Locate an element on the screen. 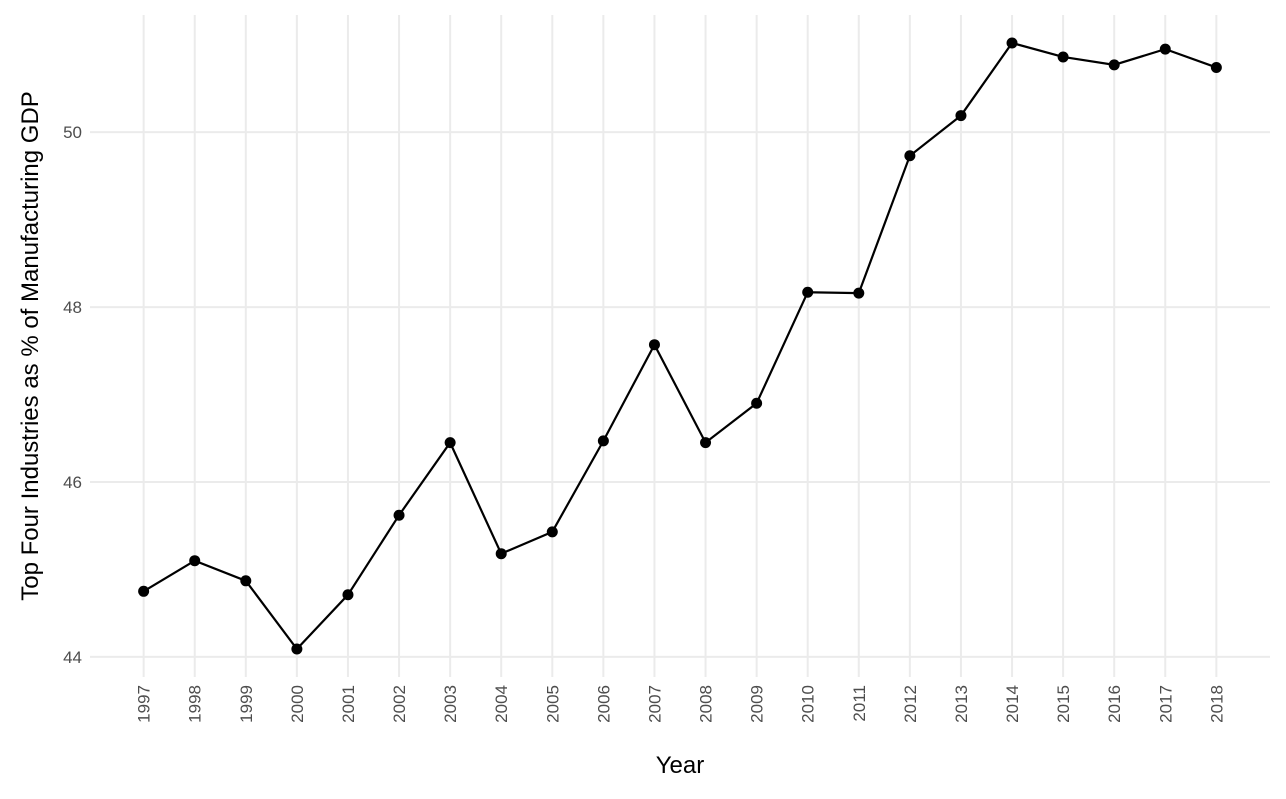 The image size is (1286, 799). x-tick-label: 2005 is located at coordinates (552, 704).